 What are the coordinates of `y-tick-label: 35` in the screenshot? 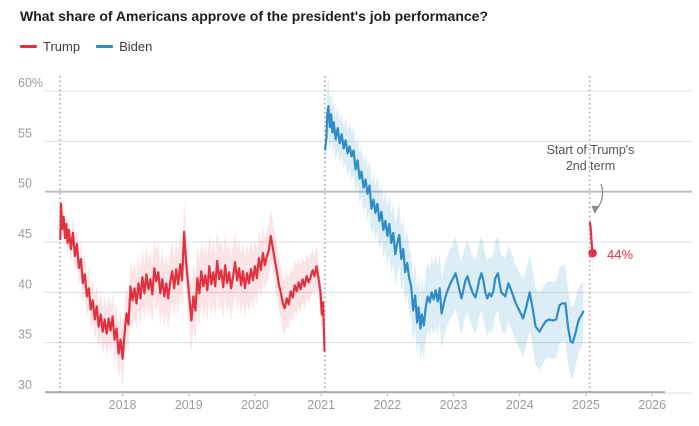 It's located at (25, 335).